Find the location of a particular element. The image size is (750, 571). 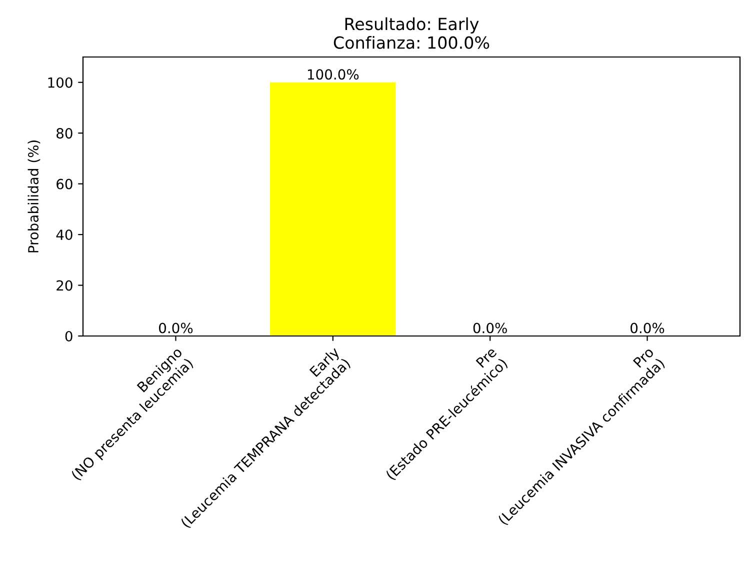

y-tick-label: 60 is located at coordinates (64, 184).